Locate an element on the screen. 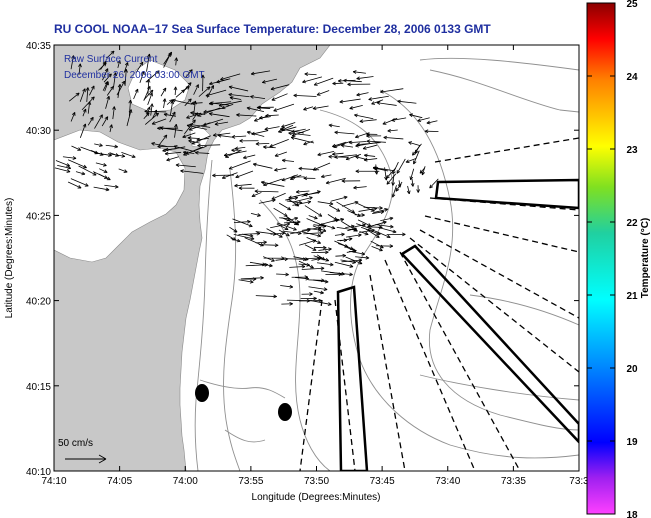 The width and height of the screenshot is (651, 518). scale-label: 50 cm/s is located at coordinates (75, 443).